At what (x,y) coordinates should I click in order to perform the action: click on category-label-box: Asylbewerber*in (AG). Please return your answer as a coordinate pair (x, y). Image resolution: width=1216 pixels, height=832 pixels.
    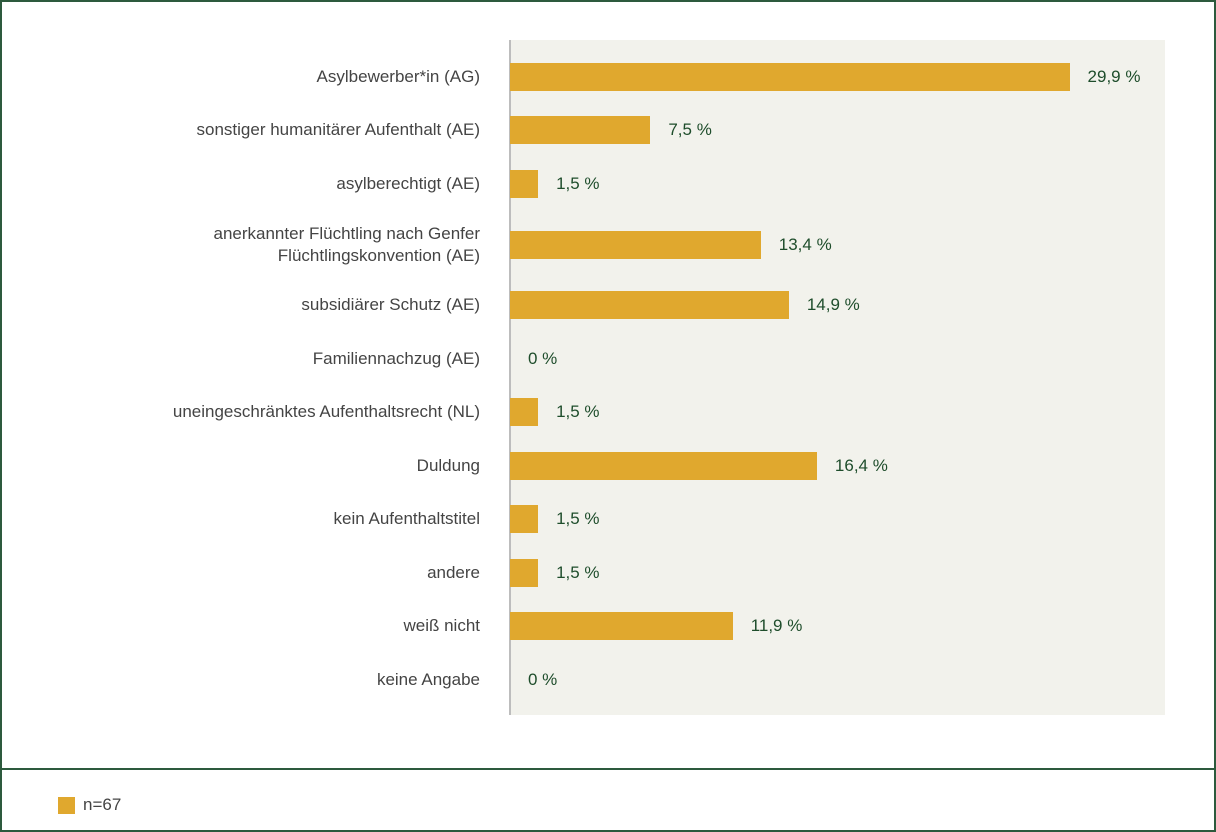
    Looking at the image, I should click on (240, 77).